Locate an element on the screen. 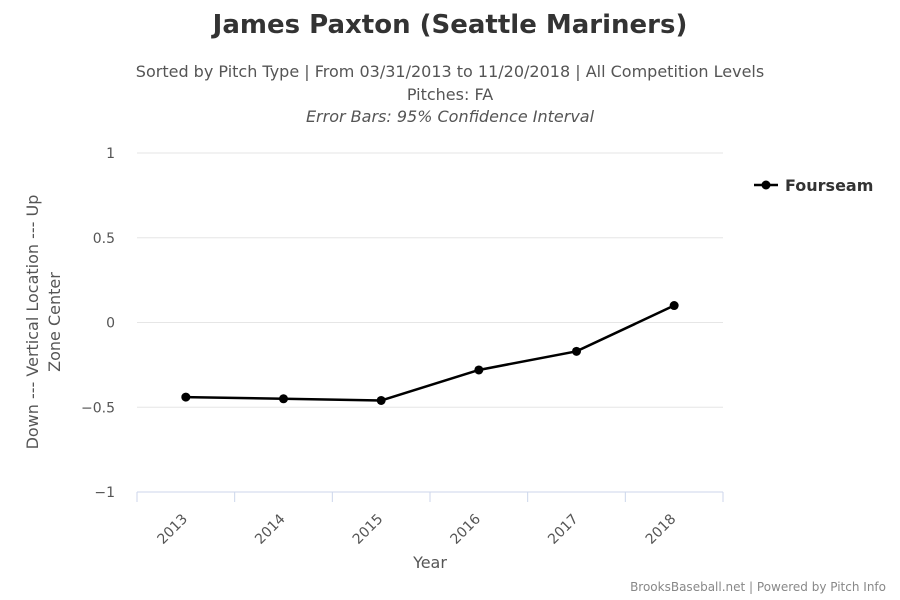  y-tick-label: −1 is located at coordinates (104, 493).